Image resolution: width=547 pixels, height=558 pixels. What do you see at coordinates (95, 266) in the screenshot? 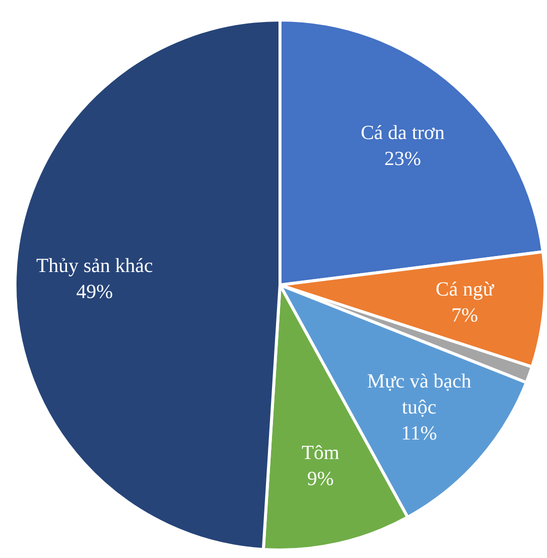
I see `slice-label: Thủy sản khác` at bounding box center [95, 266].